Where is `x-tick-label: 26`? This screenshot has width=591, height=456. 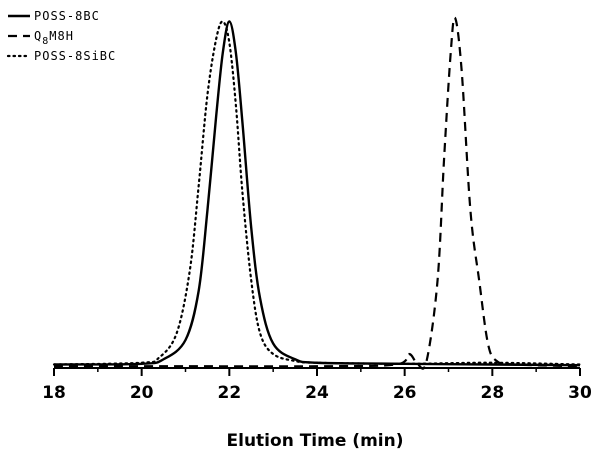
x-tick-label: 26 is located at coordinates (405, 393).